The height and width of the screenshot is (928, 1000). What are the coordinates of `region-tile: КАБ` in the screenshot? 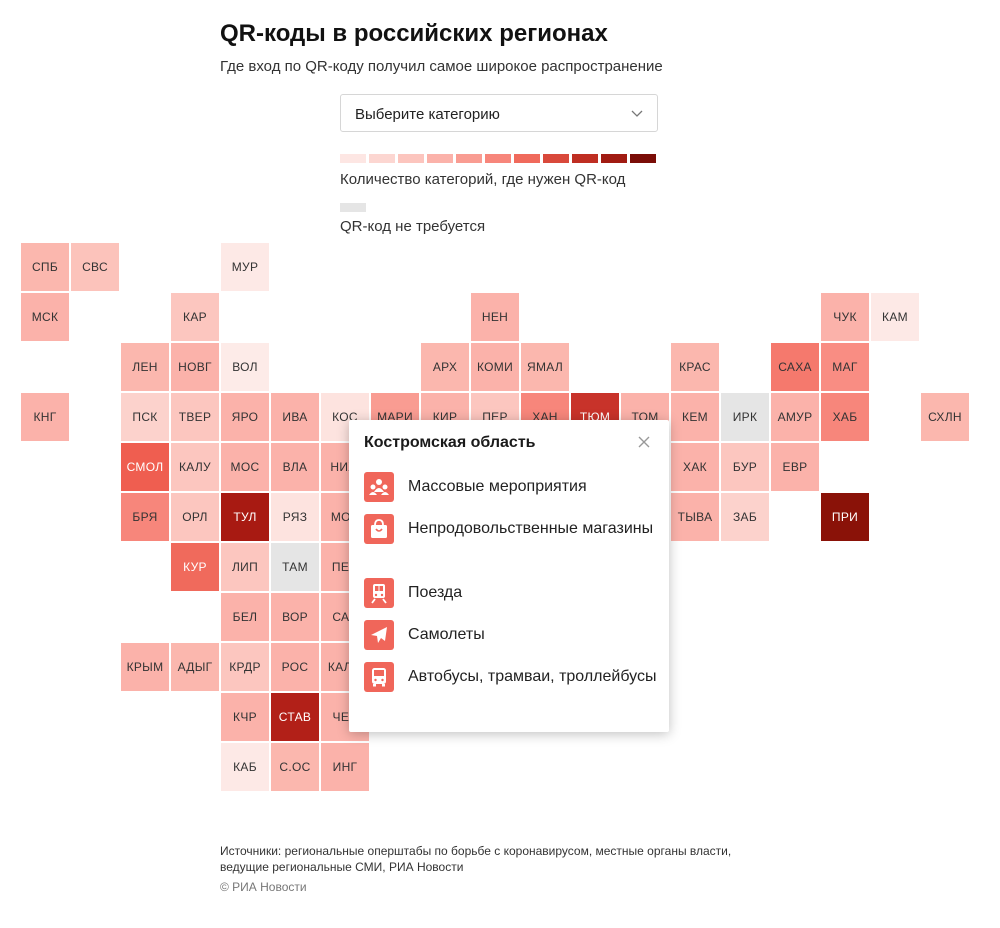 It's located at (245, 767).